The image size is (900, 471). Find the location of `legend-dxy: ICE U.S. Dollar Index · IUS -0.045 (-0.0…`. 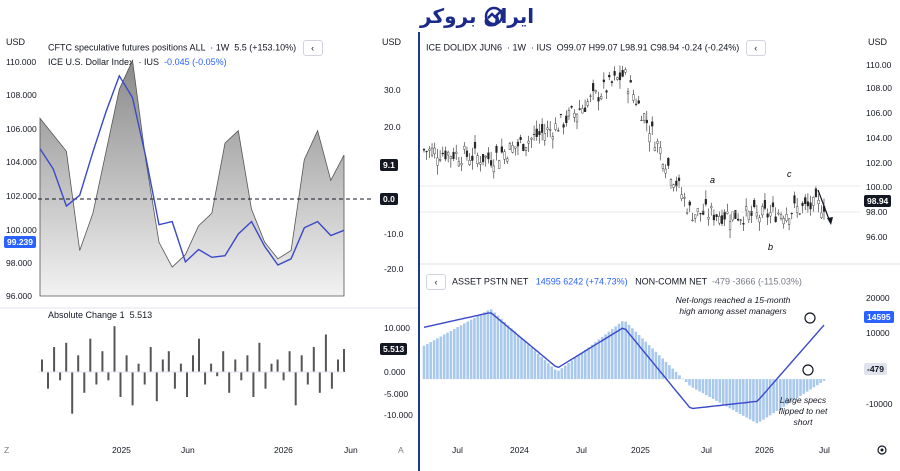

legend-dxy: ICE U.S. Dollar Index · IUS -0.045 (-0.0… is located at coordinates (137, 62).